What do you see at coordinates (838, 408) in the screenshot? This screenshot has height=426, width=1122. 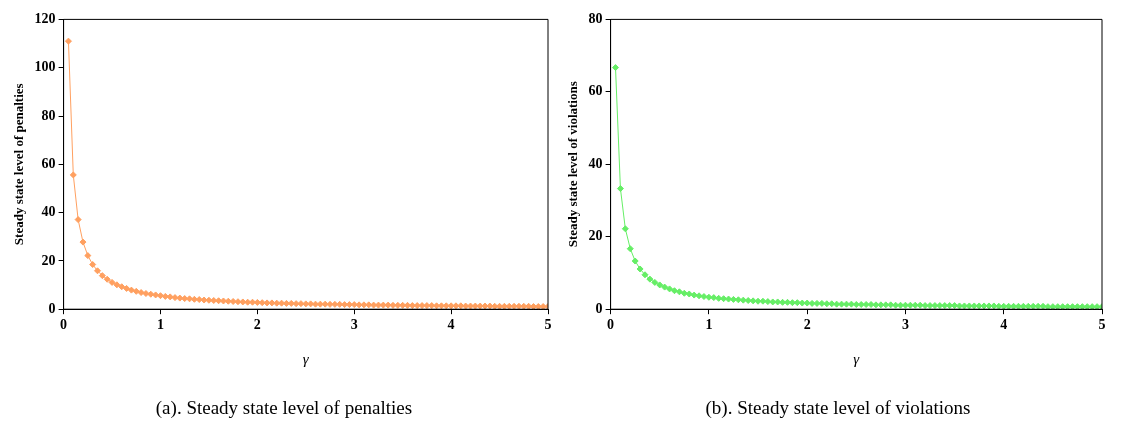 I see `text: (b). Steady state level of violations` at bounding box center [838, 408].